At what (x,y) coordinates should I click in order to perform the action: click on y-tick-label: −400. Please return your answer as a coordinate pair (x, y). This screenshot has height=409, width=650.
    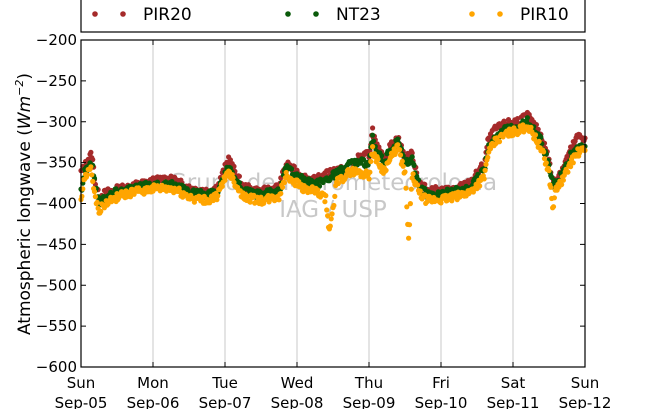
    Looking at the image, I should click on (56, 204).